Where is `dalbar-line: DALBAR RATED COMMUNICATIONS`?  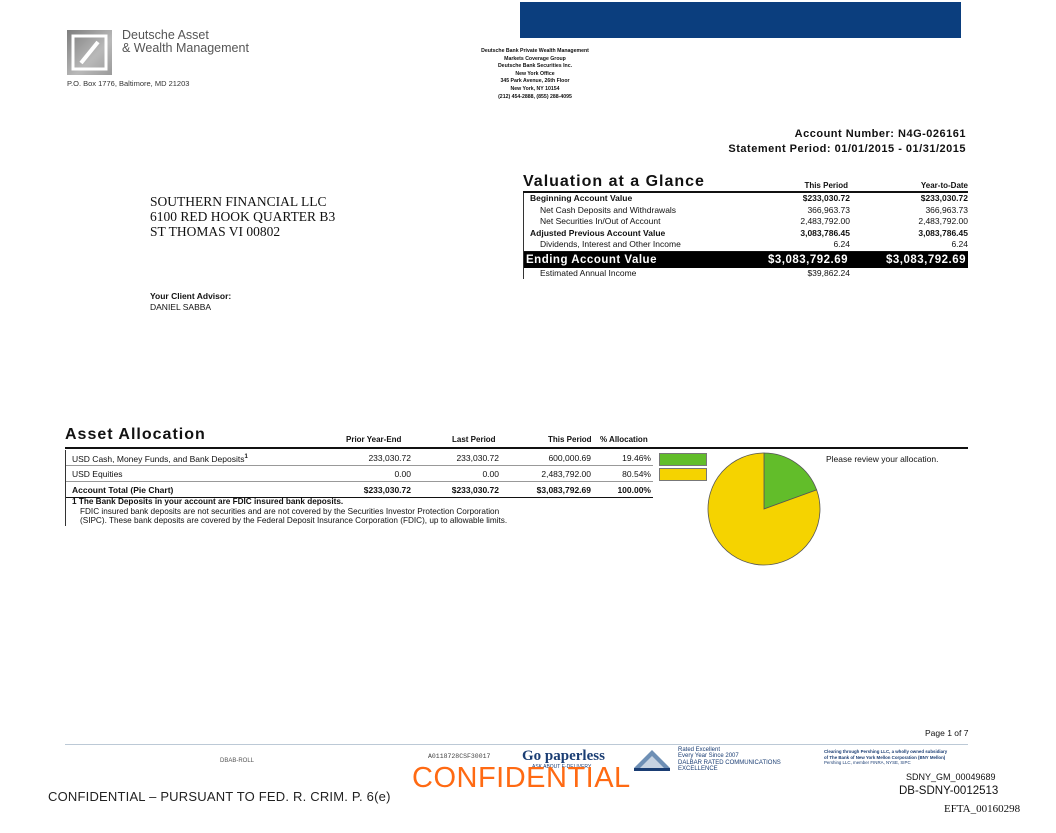
dalbar-line: DALBAR RATED COMMUNICATIONS is located at coordinates (729, 762).